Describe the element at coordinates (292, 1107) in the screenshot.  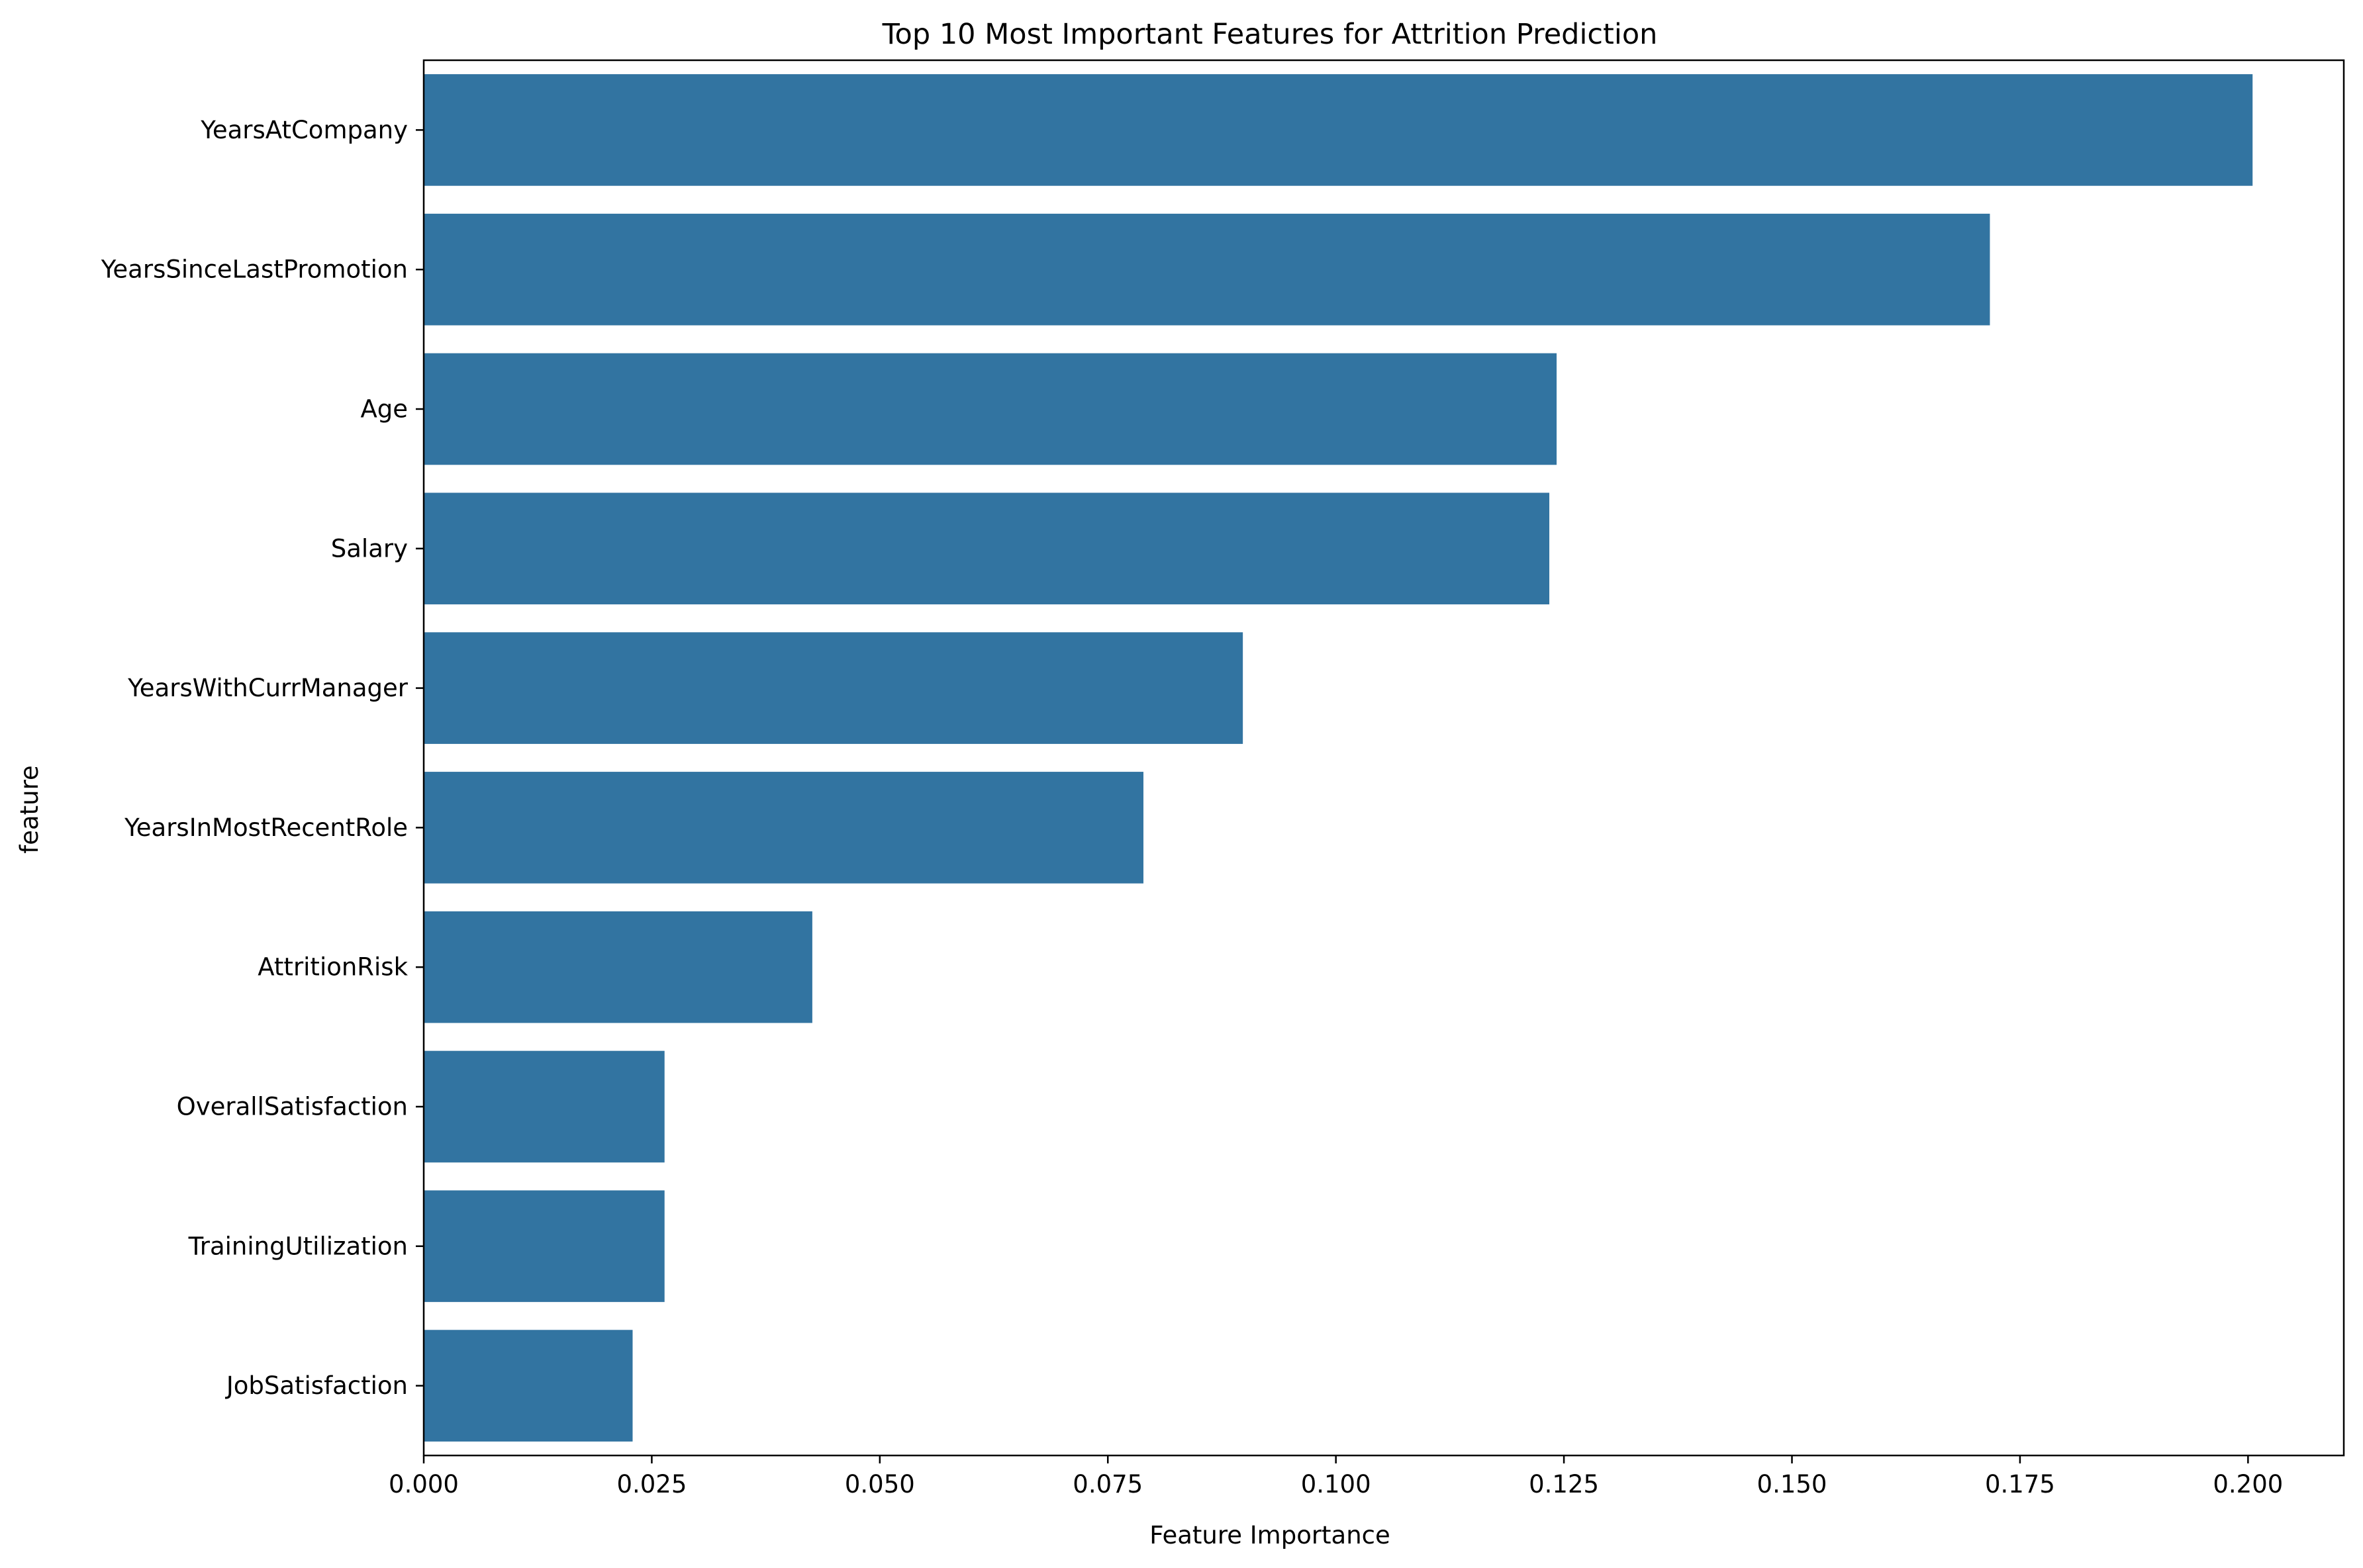
I see `y-tick-label: OverallSatisfaction` at that location.